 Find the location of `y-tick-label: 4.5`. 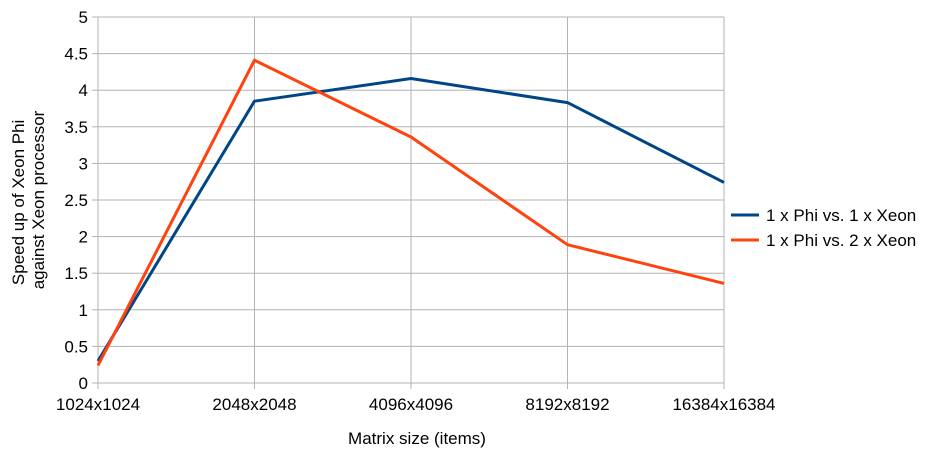

y-tick-label: 4.5 is located at coordinates (76, 54).